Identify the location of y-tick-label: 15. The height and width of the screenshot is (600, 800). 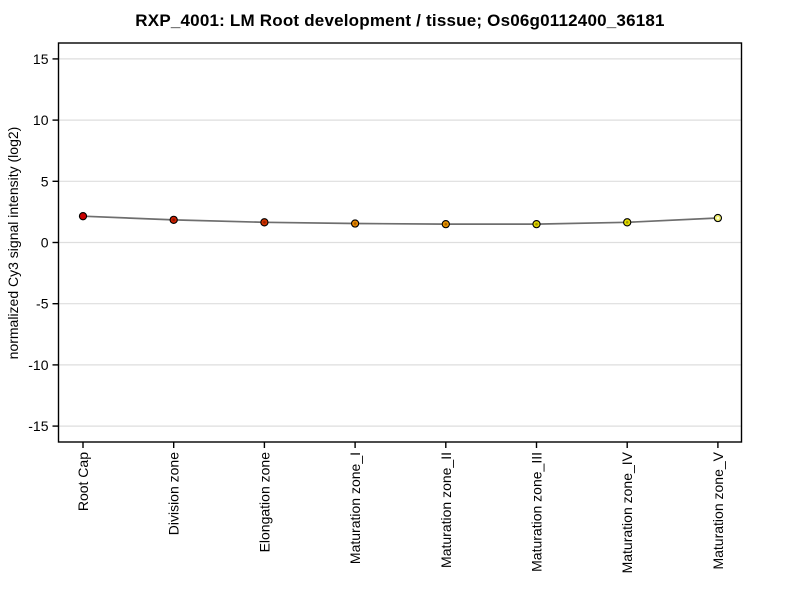
(41, 59).